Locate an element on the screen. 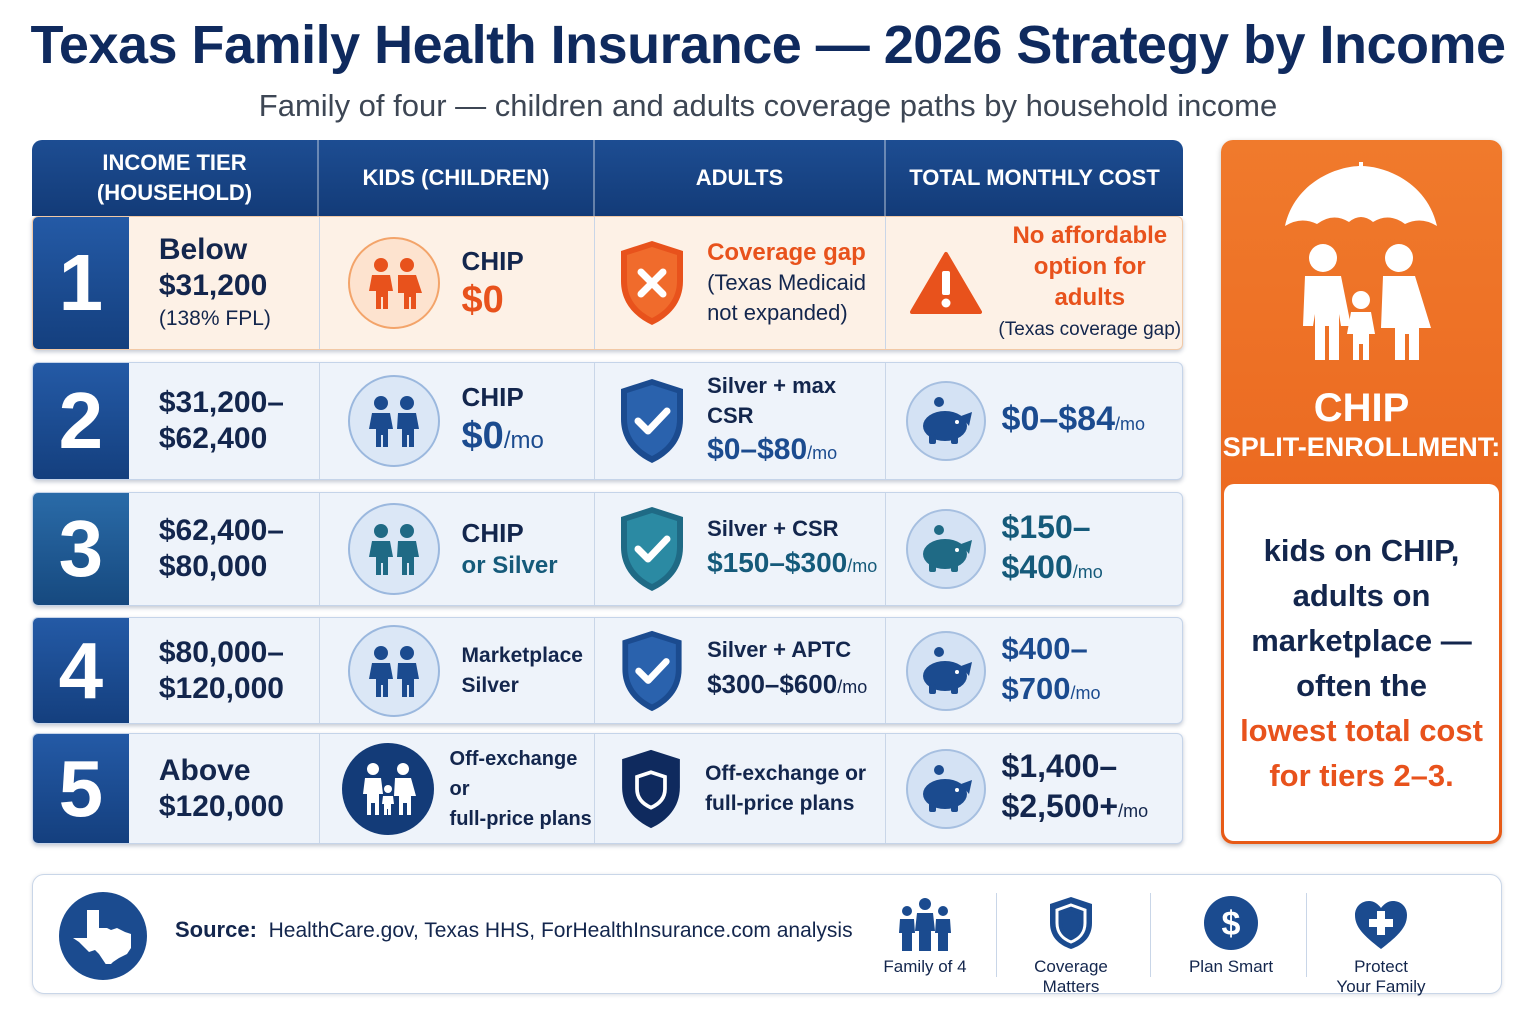 The height and width of the screenshot is (1024, 1536). header-kids: KIDS (CHILDREN) is located at coordinates (457, 178).